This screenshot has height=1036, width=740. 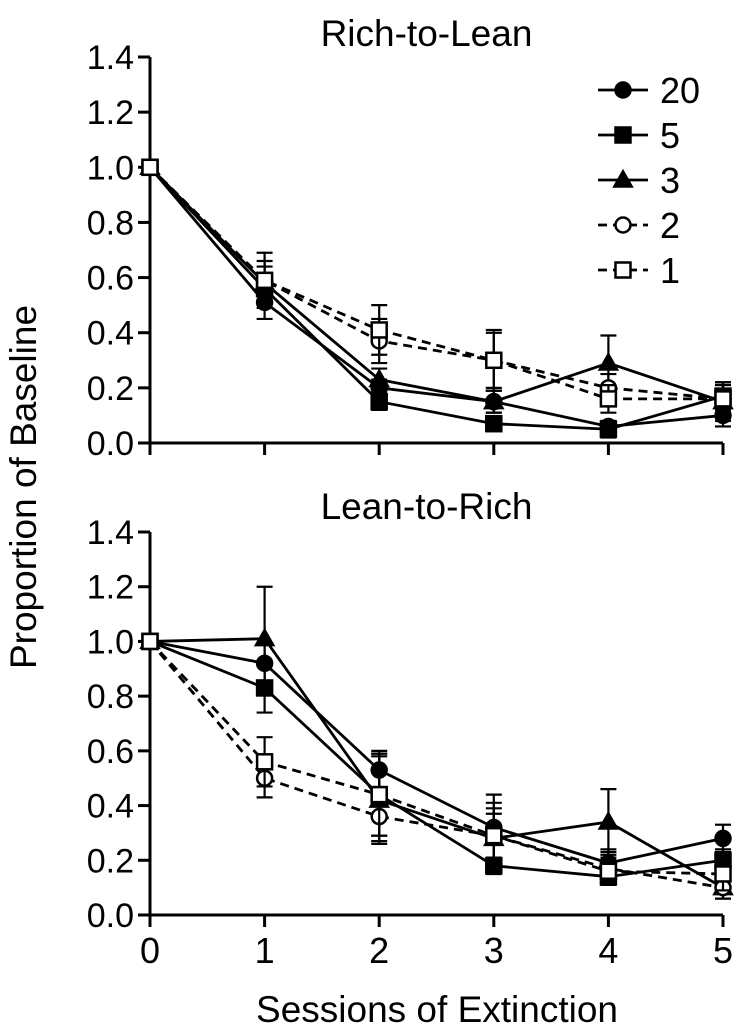 I want to click on x-tick-label: 3, so click(x=494, y=950).